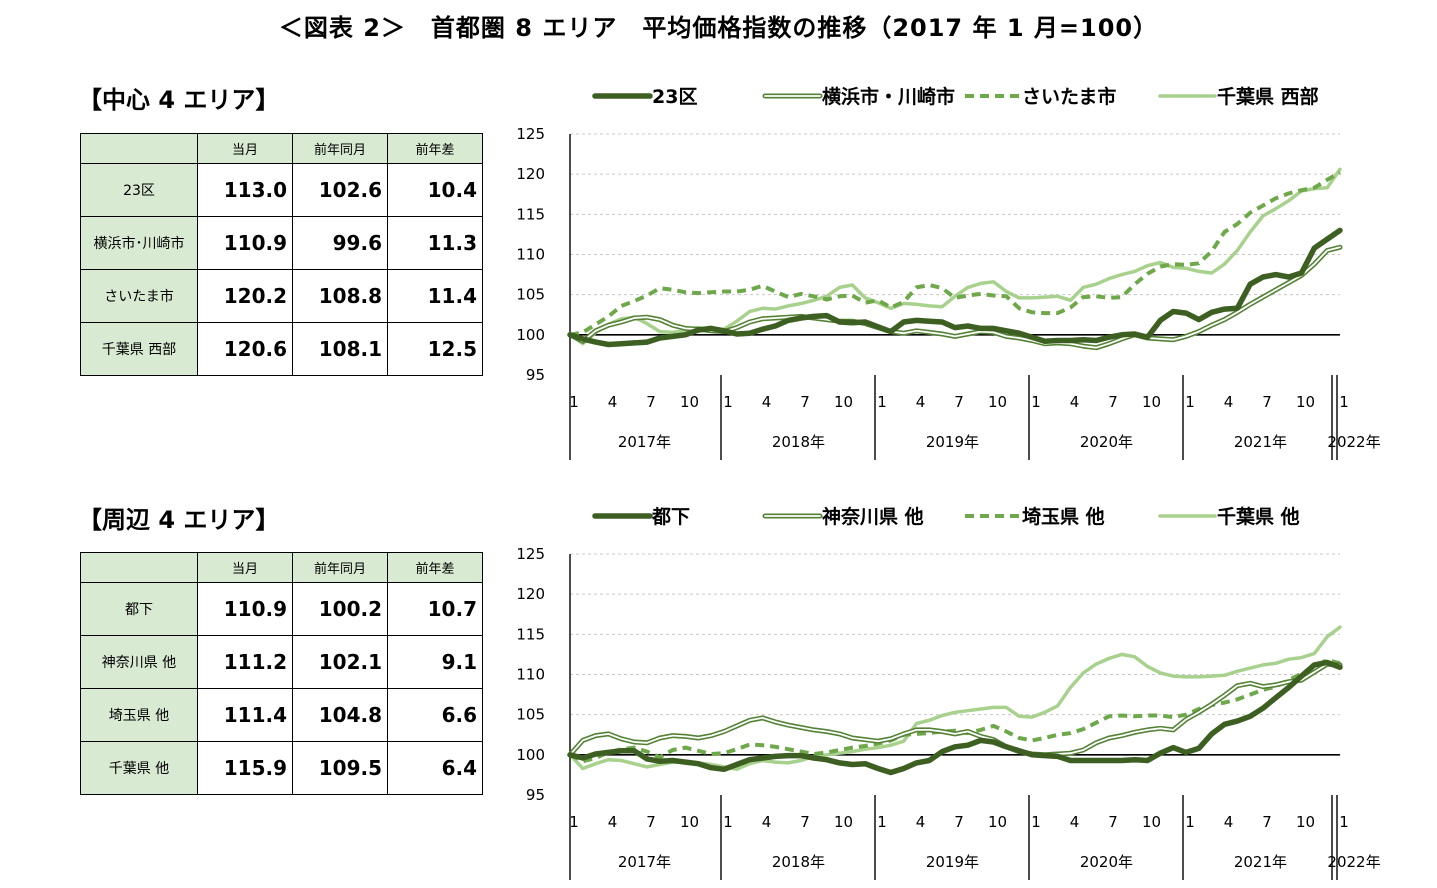 The image size is (1437, 888). Describe the element at coordinates (1258, 516) in the screenshot. I see `legend-label: 千葉県 他` at that location.